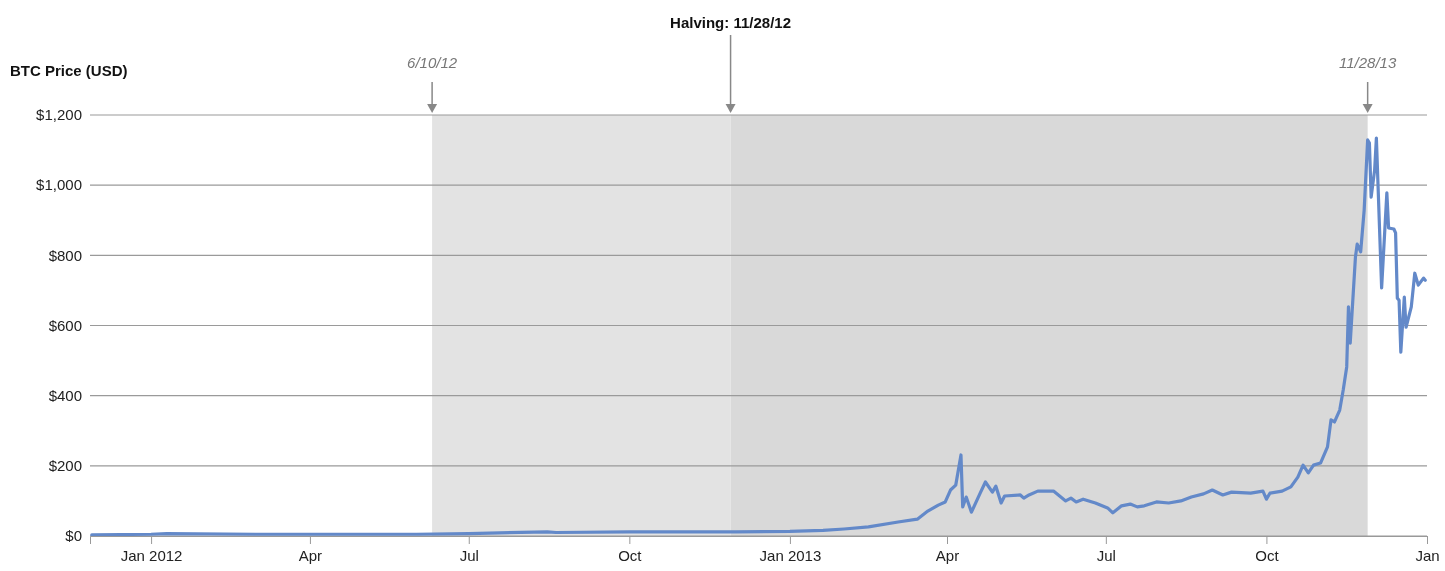 The image size is (1445, 571). Describe the element at coordinates (65, 466) in the screenshot. I see `y-tick-label: $200` at that location.